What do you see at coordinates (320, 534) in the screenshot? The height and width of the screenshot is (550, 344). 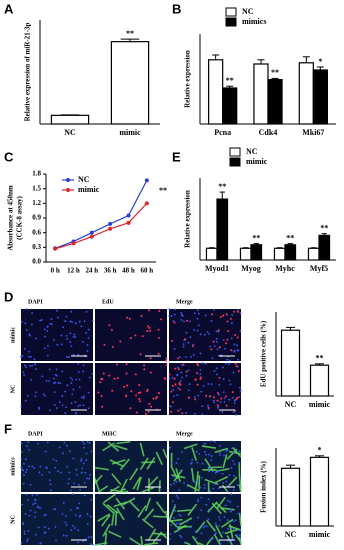 I see `x-tick-label: mimic` at bounding box center [320, 534].